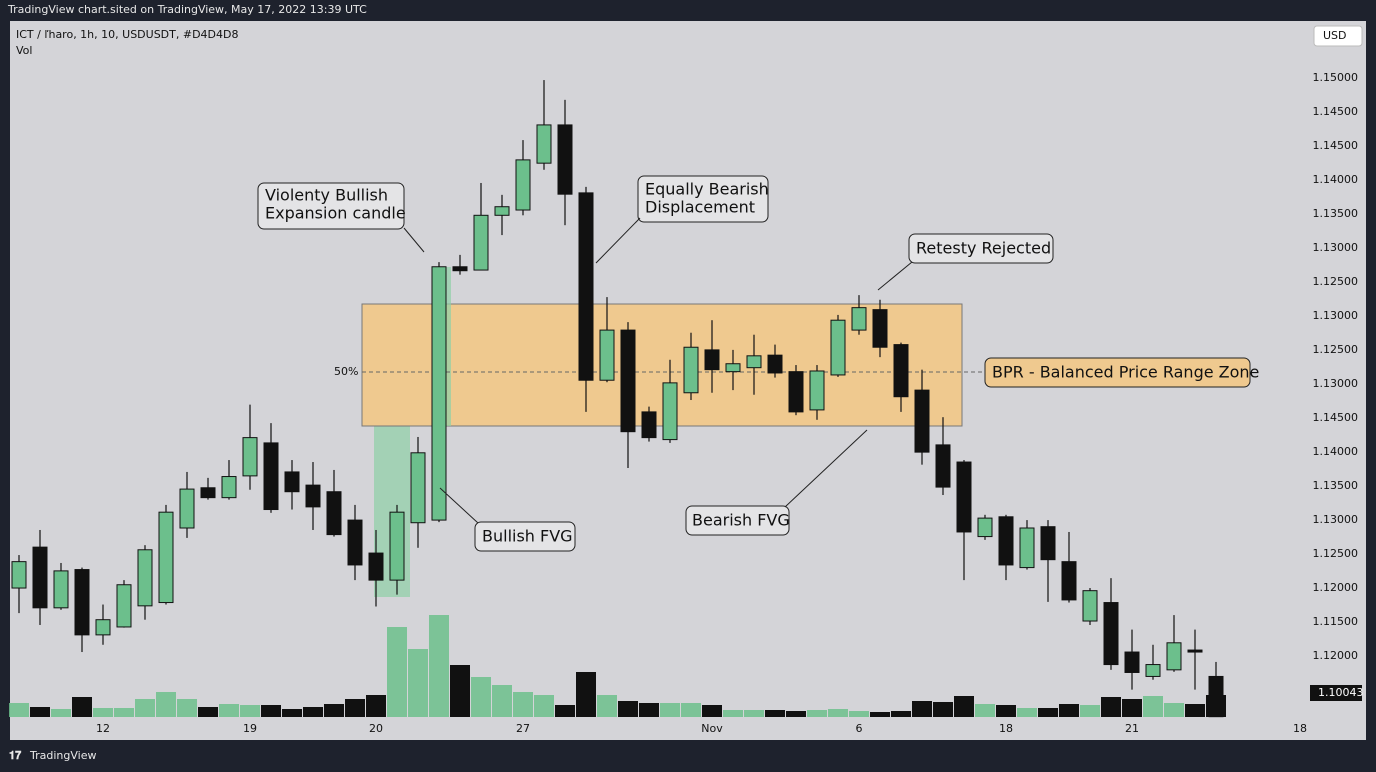 Image resolution: width=1376 pixels, height=772 pixels. I want to click on currency-button, so click(1338, 36).